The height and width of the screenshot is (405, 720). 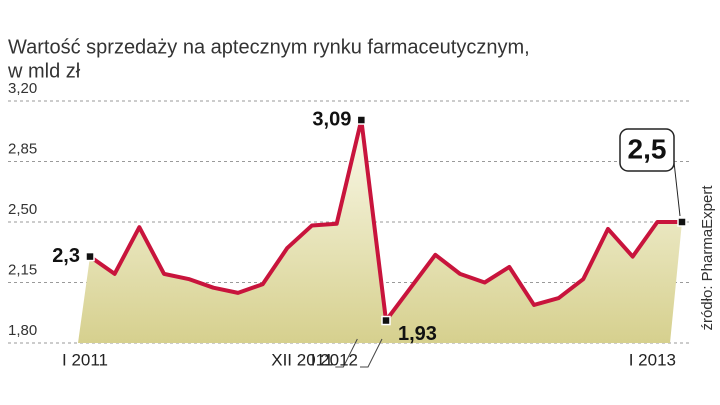 I want to click on data-label: 1,93, so click(x=417, y=334).